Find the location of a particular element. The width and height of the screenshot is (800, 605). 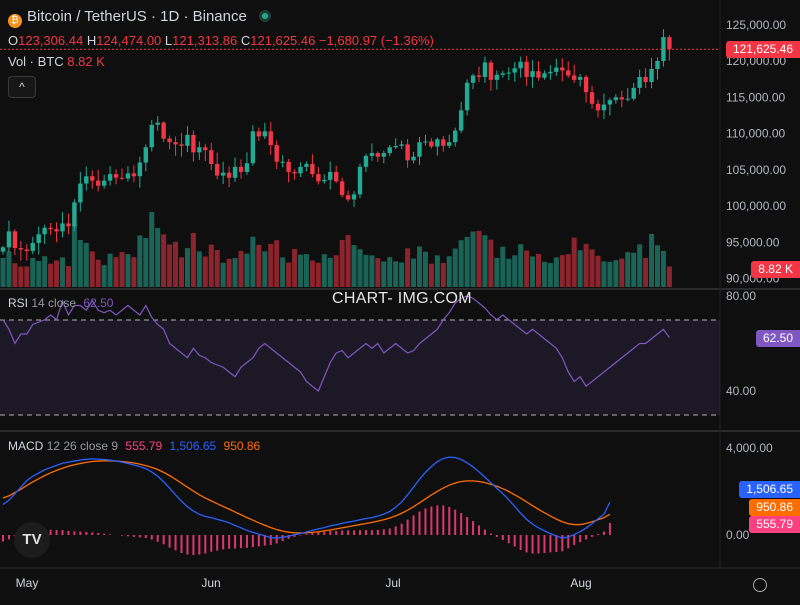

rsi-label: RSI is located at coordinates (18, 303).